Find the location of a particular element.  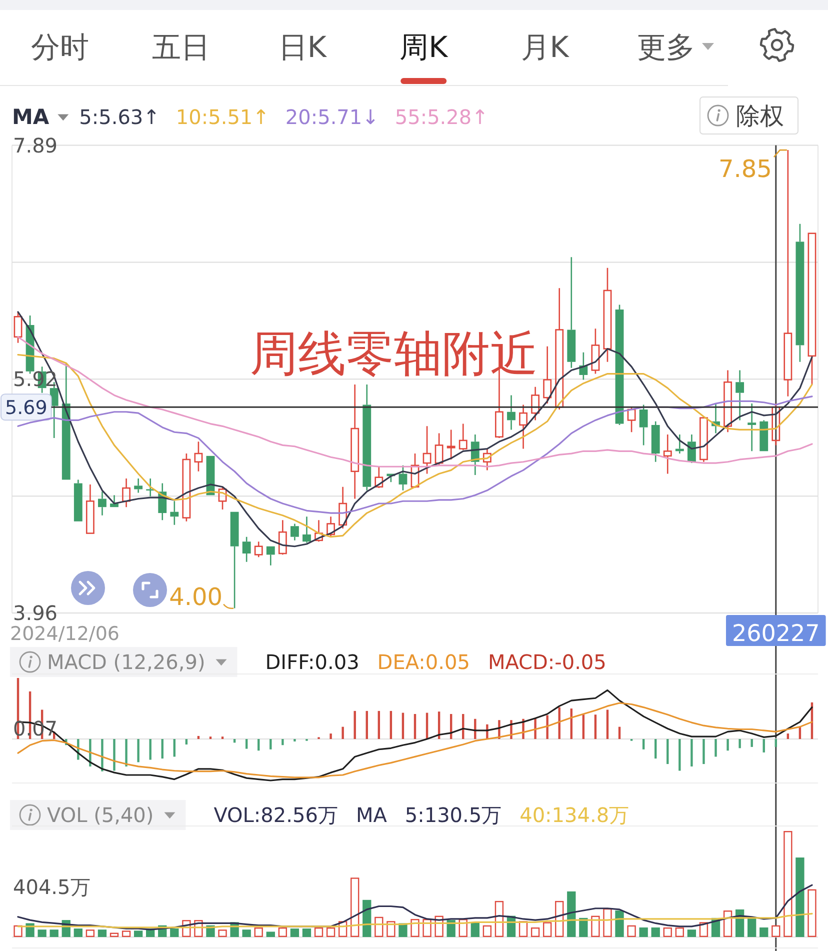

text: 更多 is located at coordinates (666, 47).